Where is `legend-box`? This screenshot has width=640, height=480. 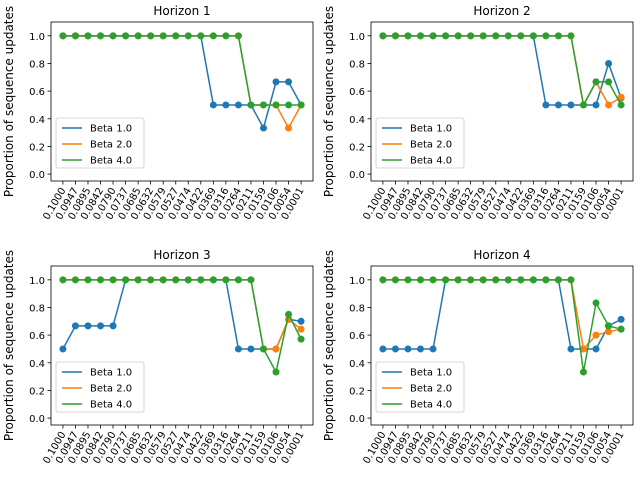 legend-box is located at coordinates (420, 387).